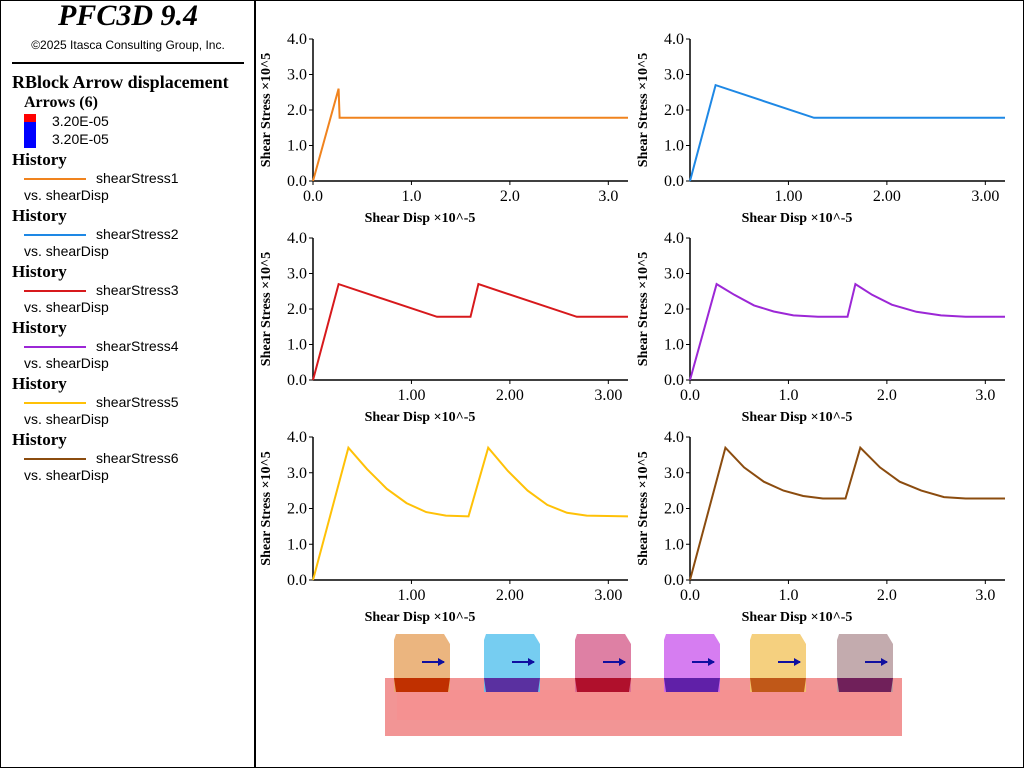 The image size is (1024, 768). Describe the element at coordinates (137, 178) in the screenshot. I see `history-name: shearStress1` at that location.